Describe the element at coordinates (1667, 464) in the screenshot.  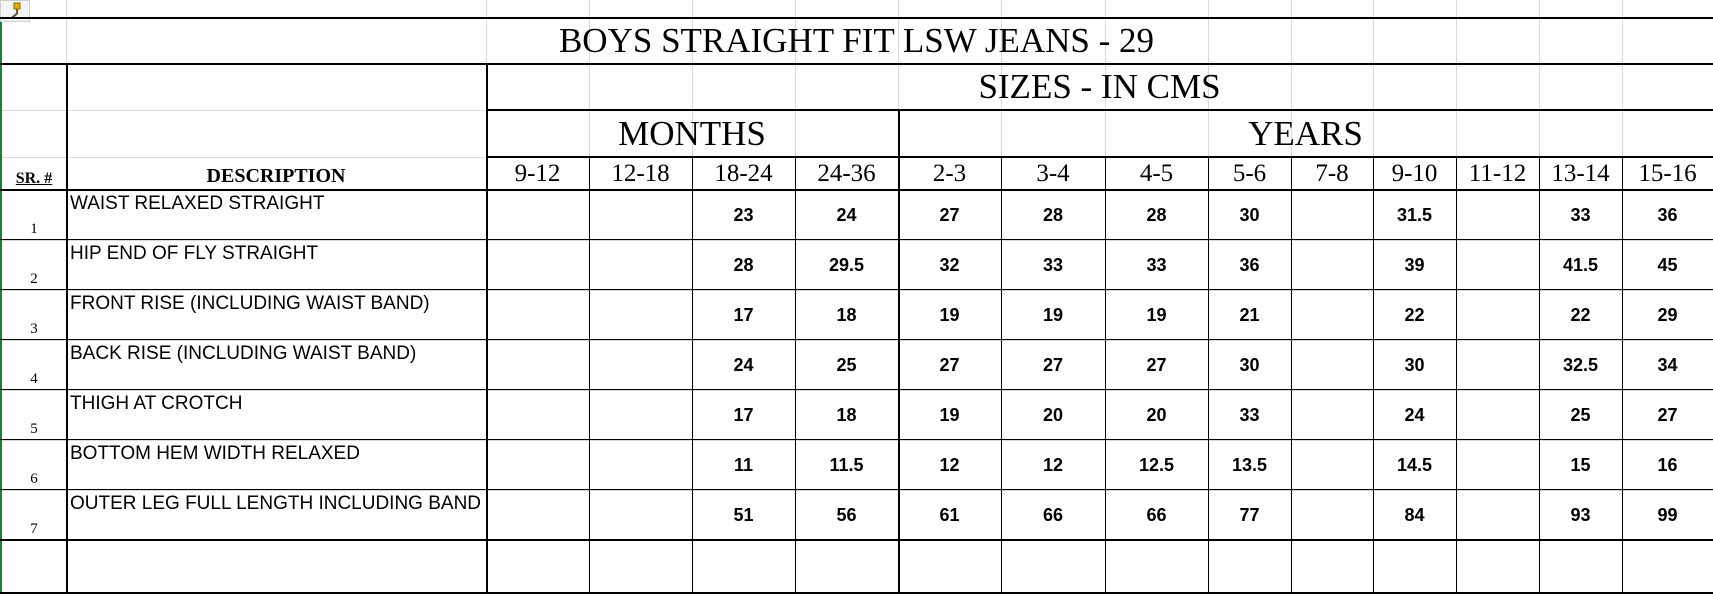
I see `measurement-cell: 16` at that location.